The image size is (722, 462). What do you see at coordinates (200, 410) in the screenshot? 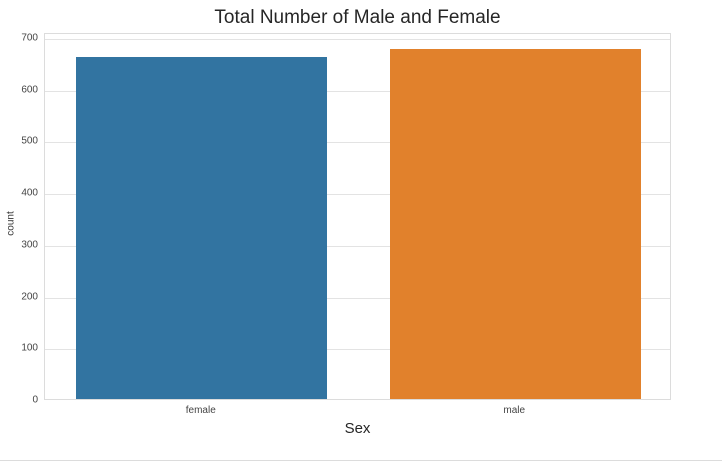
I see `x-tick-label: female` at bounding box center [200, 410].